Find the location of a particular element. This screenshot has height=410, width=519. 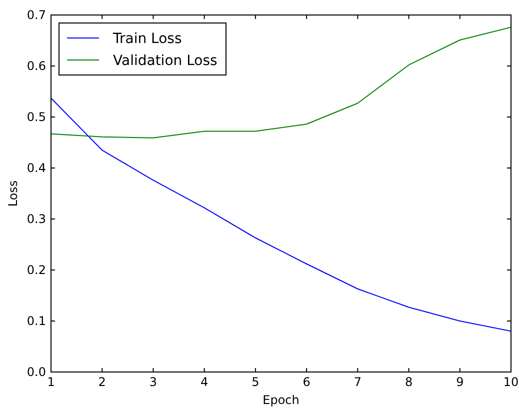

x-tick-label: 7 is located at coordinates (358, 382).